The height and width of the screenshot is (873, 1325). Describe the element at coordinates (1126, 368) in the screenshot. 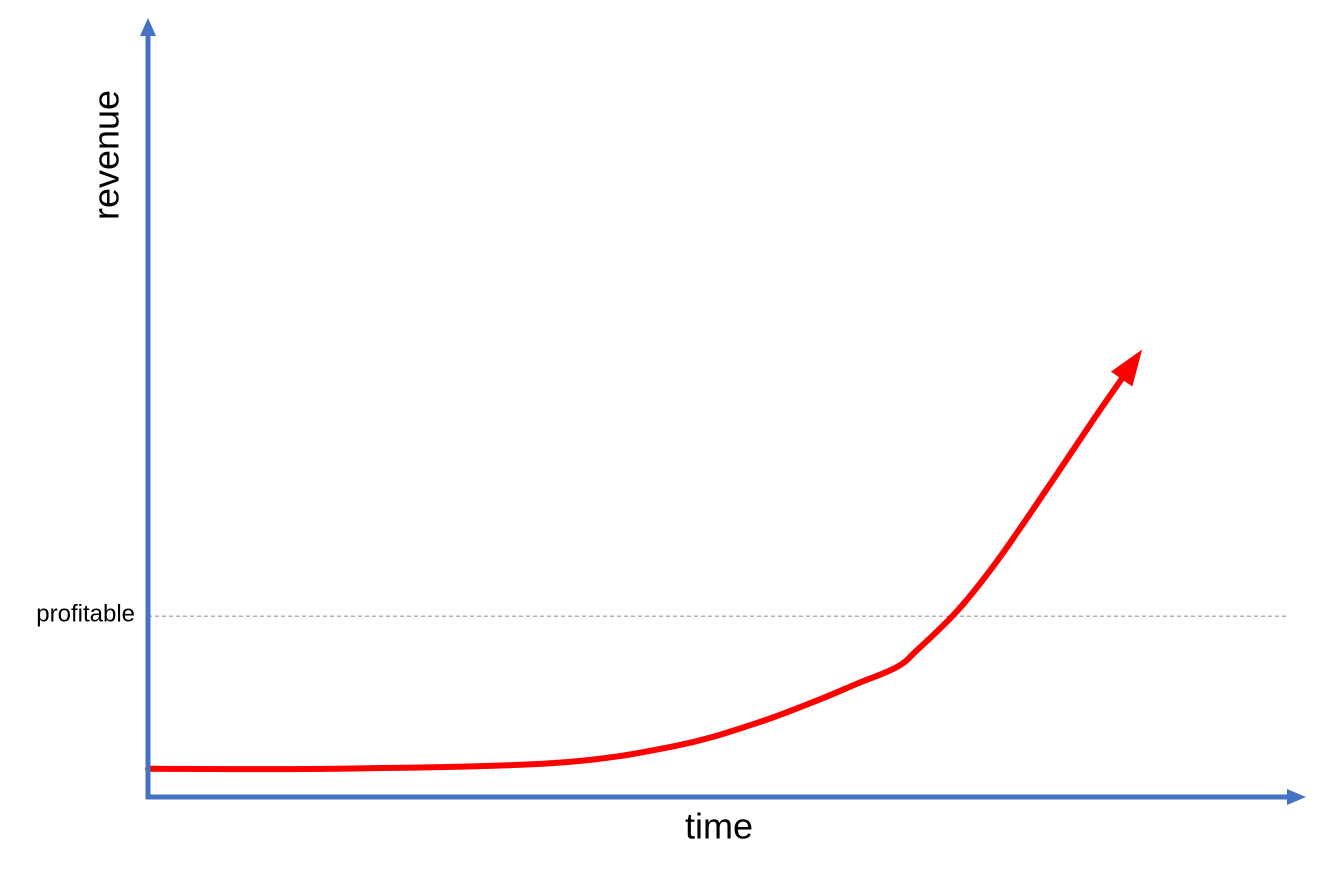

I see `series-arrowhead-icon` at that location.